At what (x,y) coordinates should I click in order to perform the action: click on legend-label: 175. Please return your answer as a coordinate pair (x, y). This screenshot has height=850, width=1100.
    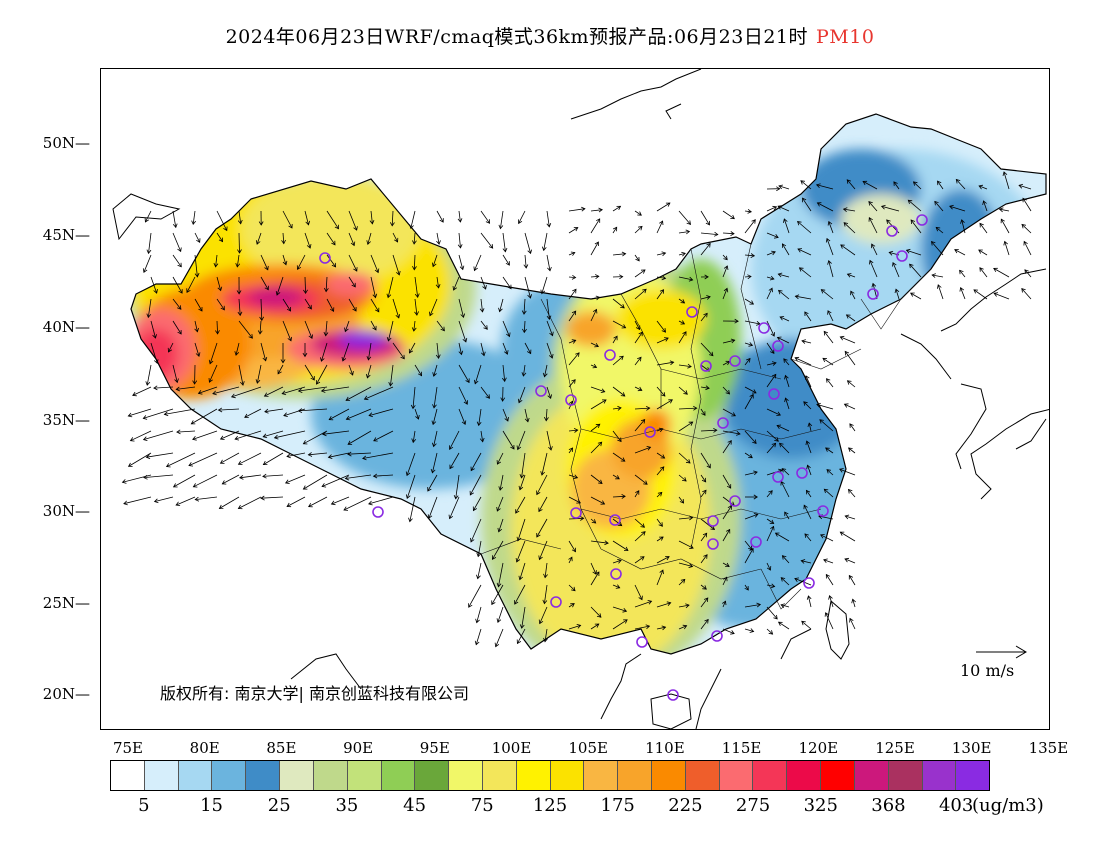
    Looking at the image, I should click on (617, 805).